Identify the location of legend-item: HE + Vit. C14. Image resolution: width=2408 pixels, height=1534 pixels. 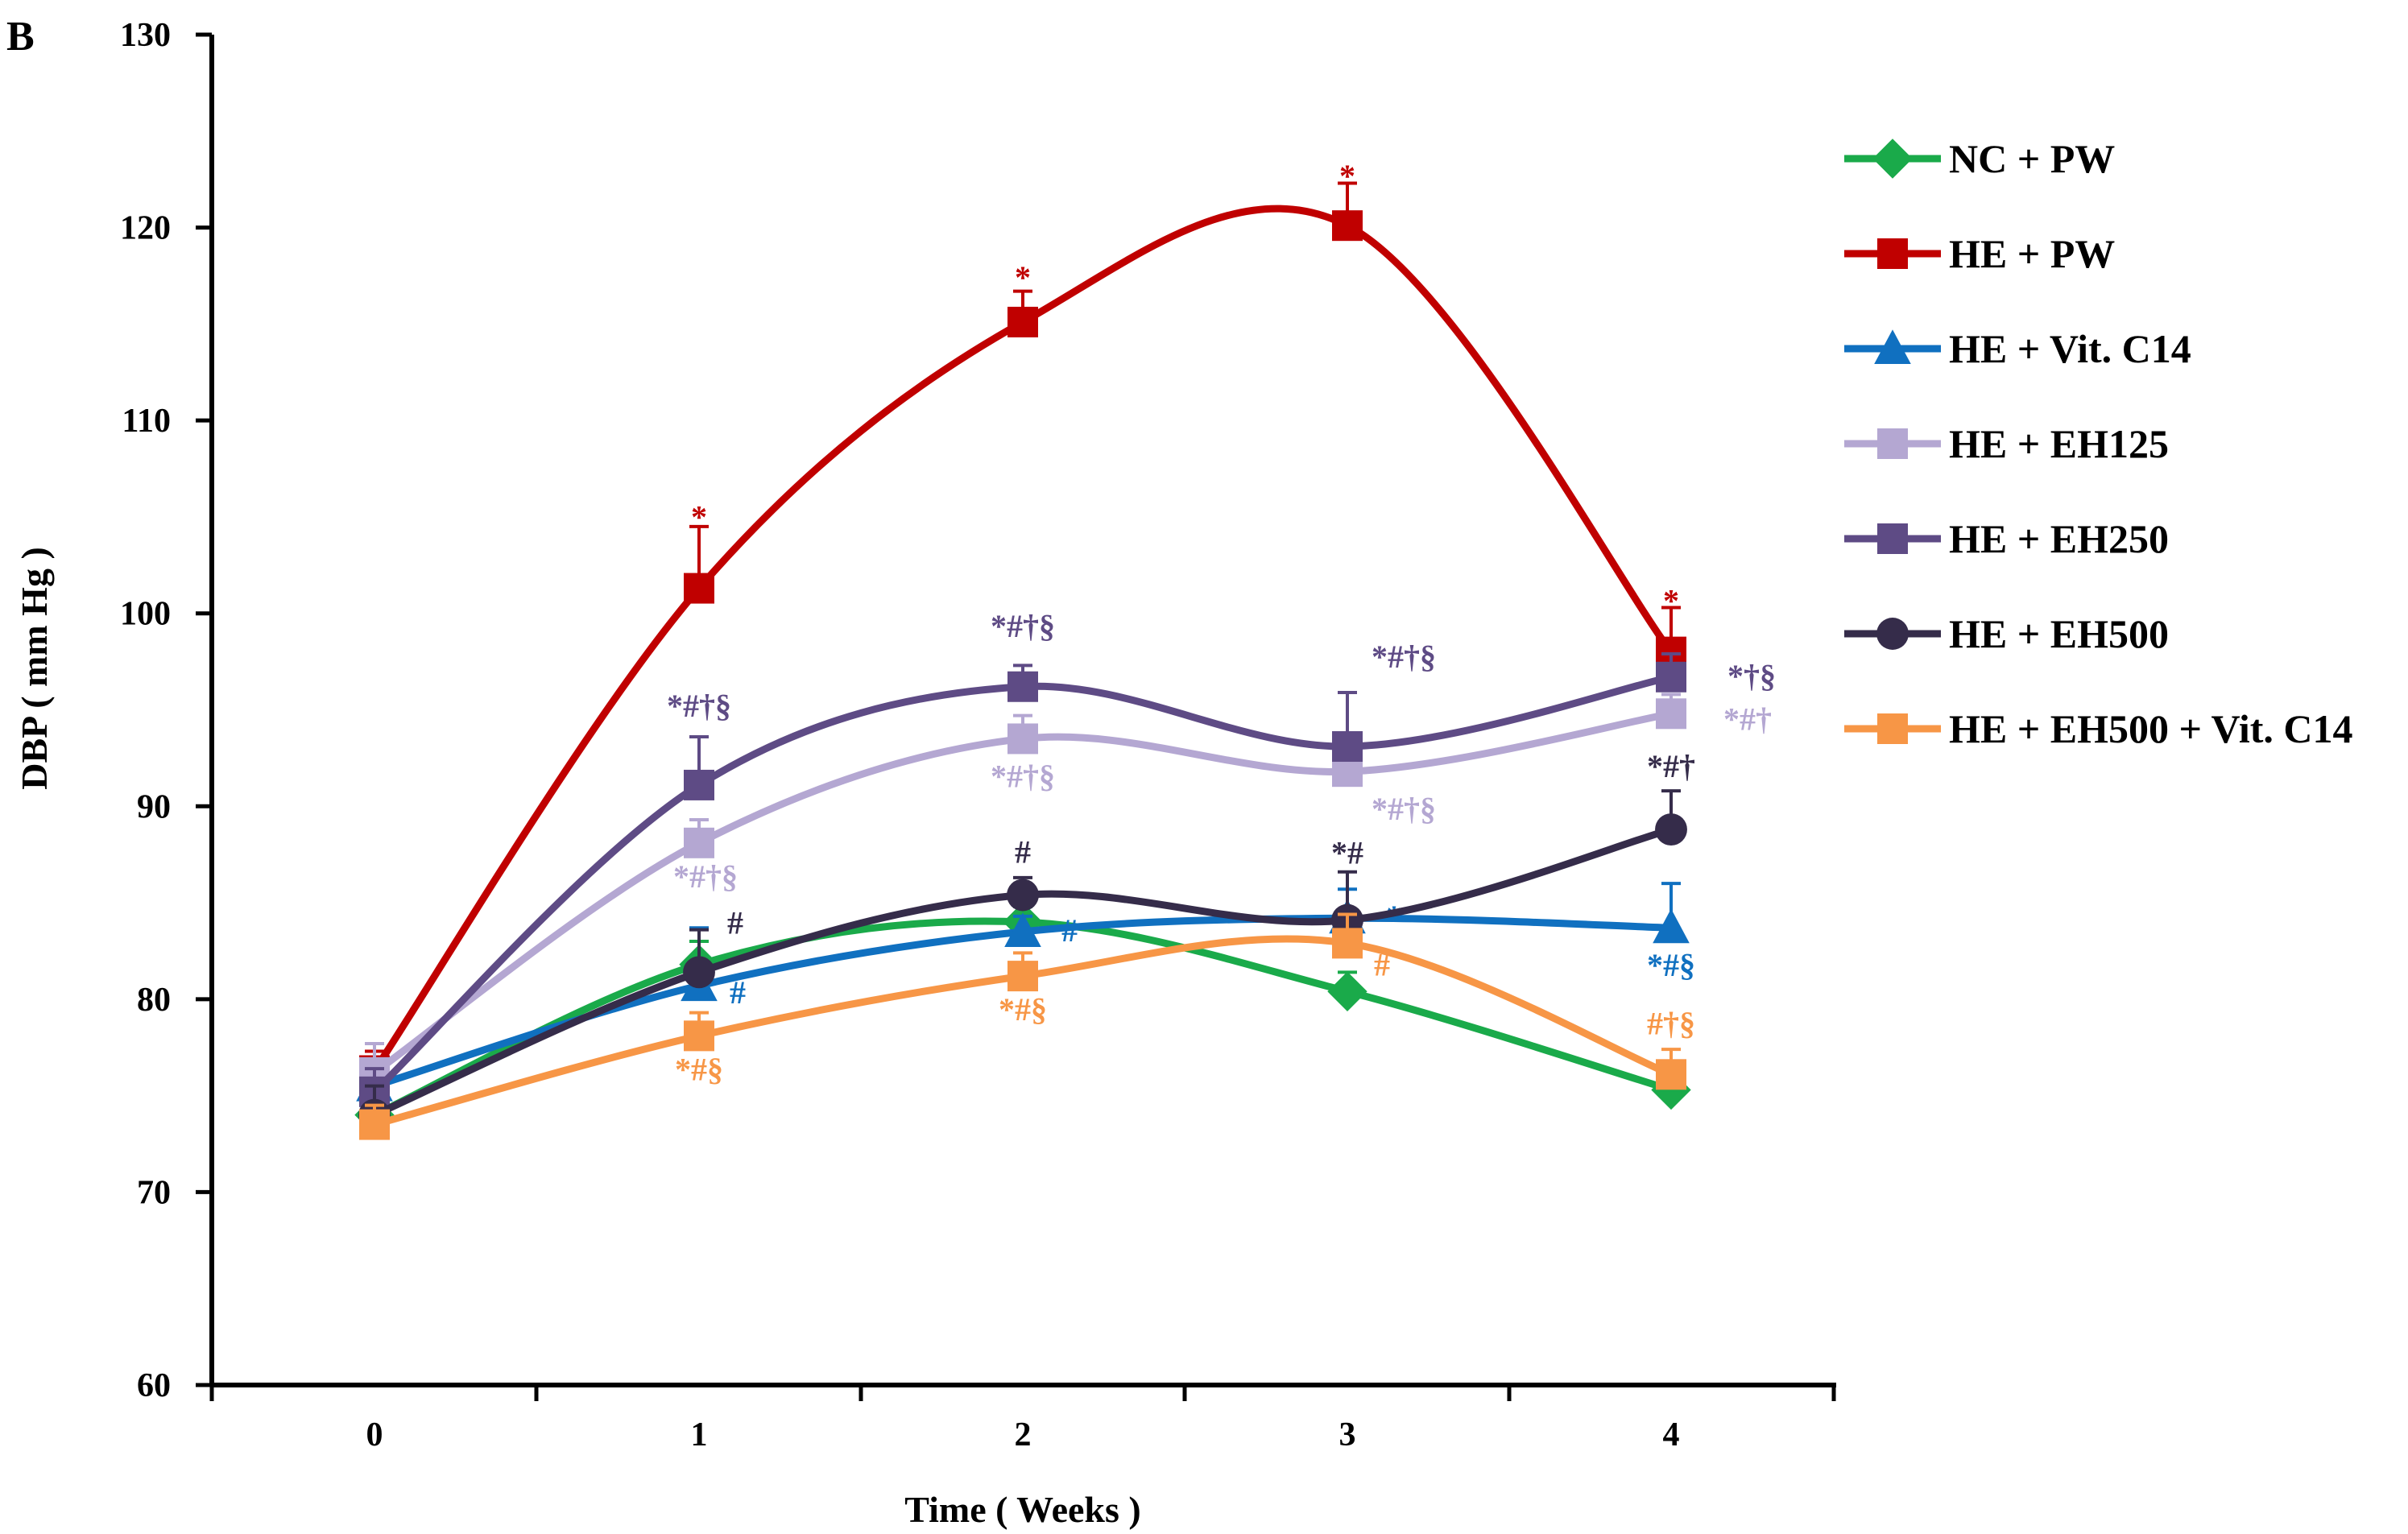
(2017, 348).